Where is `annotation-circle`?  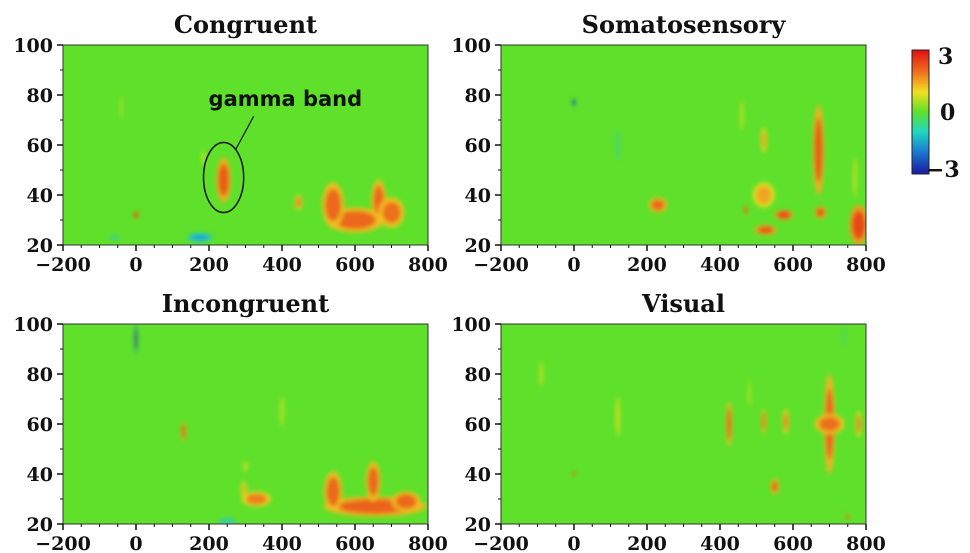
annotation-circle is located at coordinates (223, 177).